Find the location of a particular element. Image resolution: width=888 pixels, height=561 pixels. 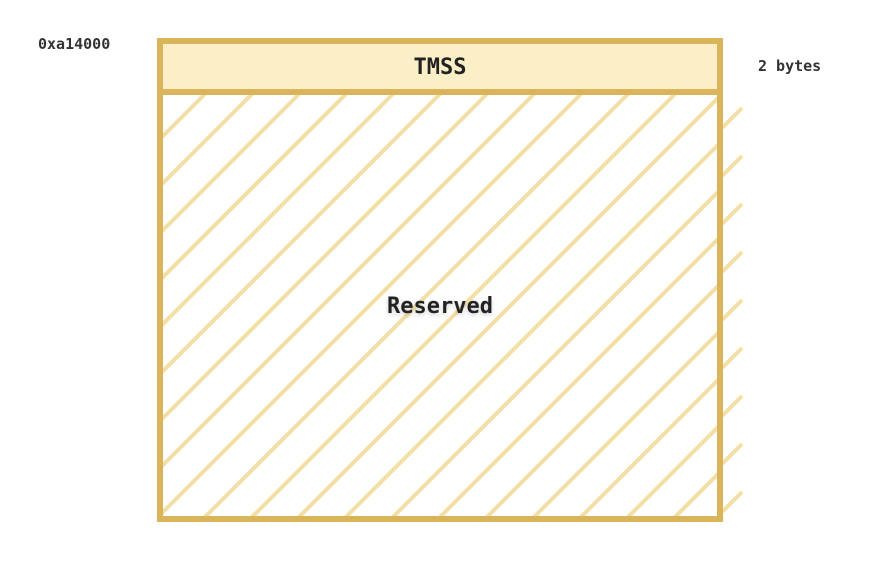

reserved-region-label: Reserved is located at coordinates (440, 306).